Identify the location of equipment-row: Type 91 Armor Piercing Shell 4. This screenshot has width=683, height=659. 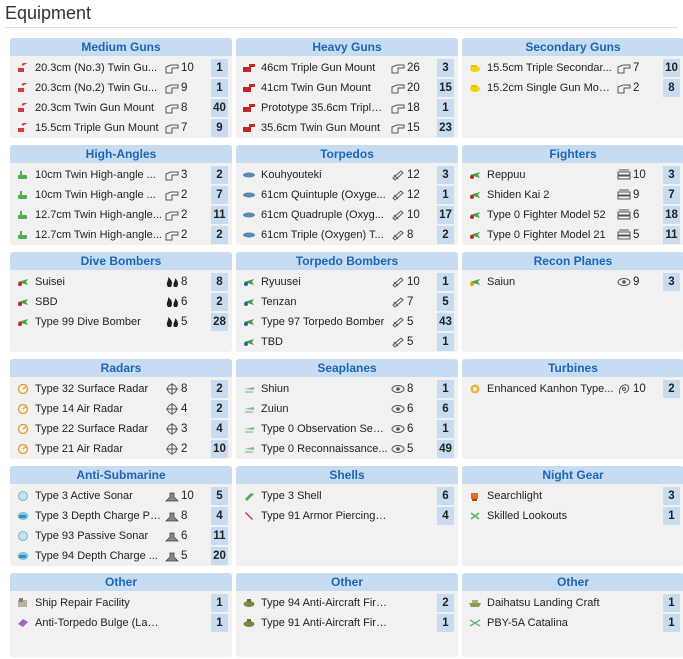
(347, 516).